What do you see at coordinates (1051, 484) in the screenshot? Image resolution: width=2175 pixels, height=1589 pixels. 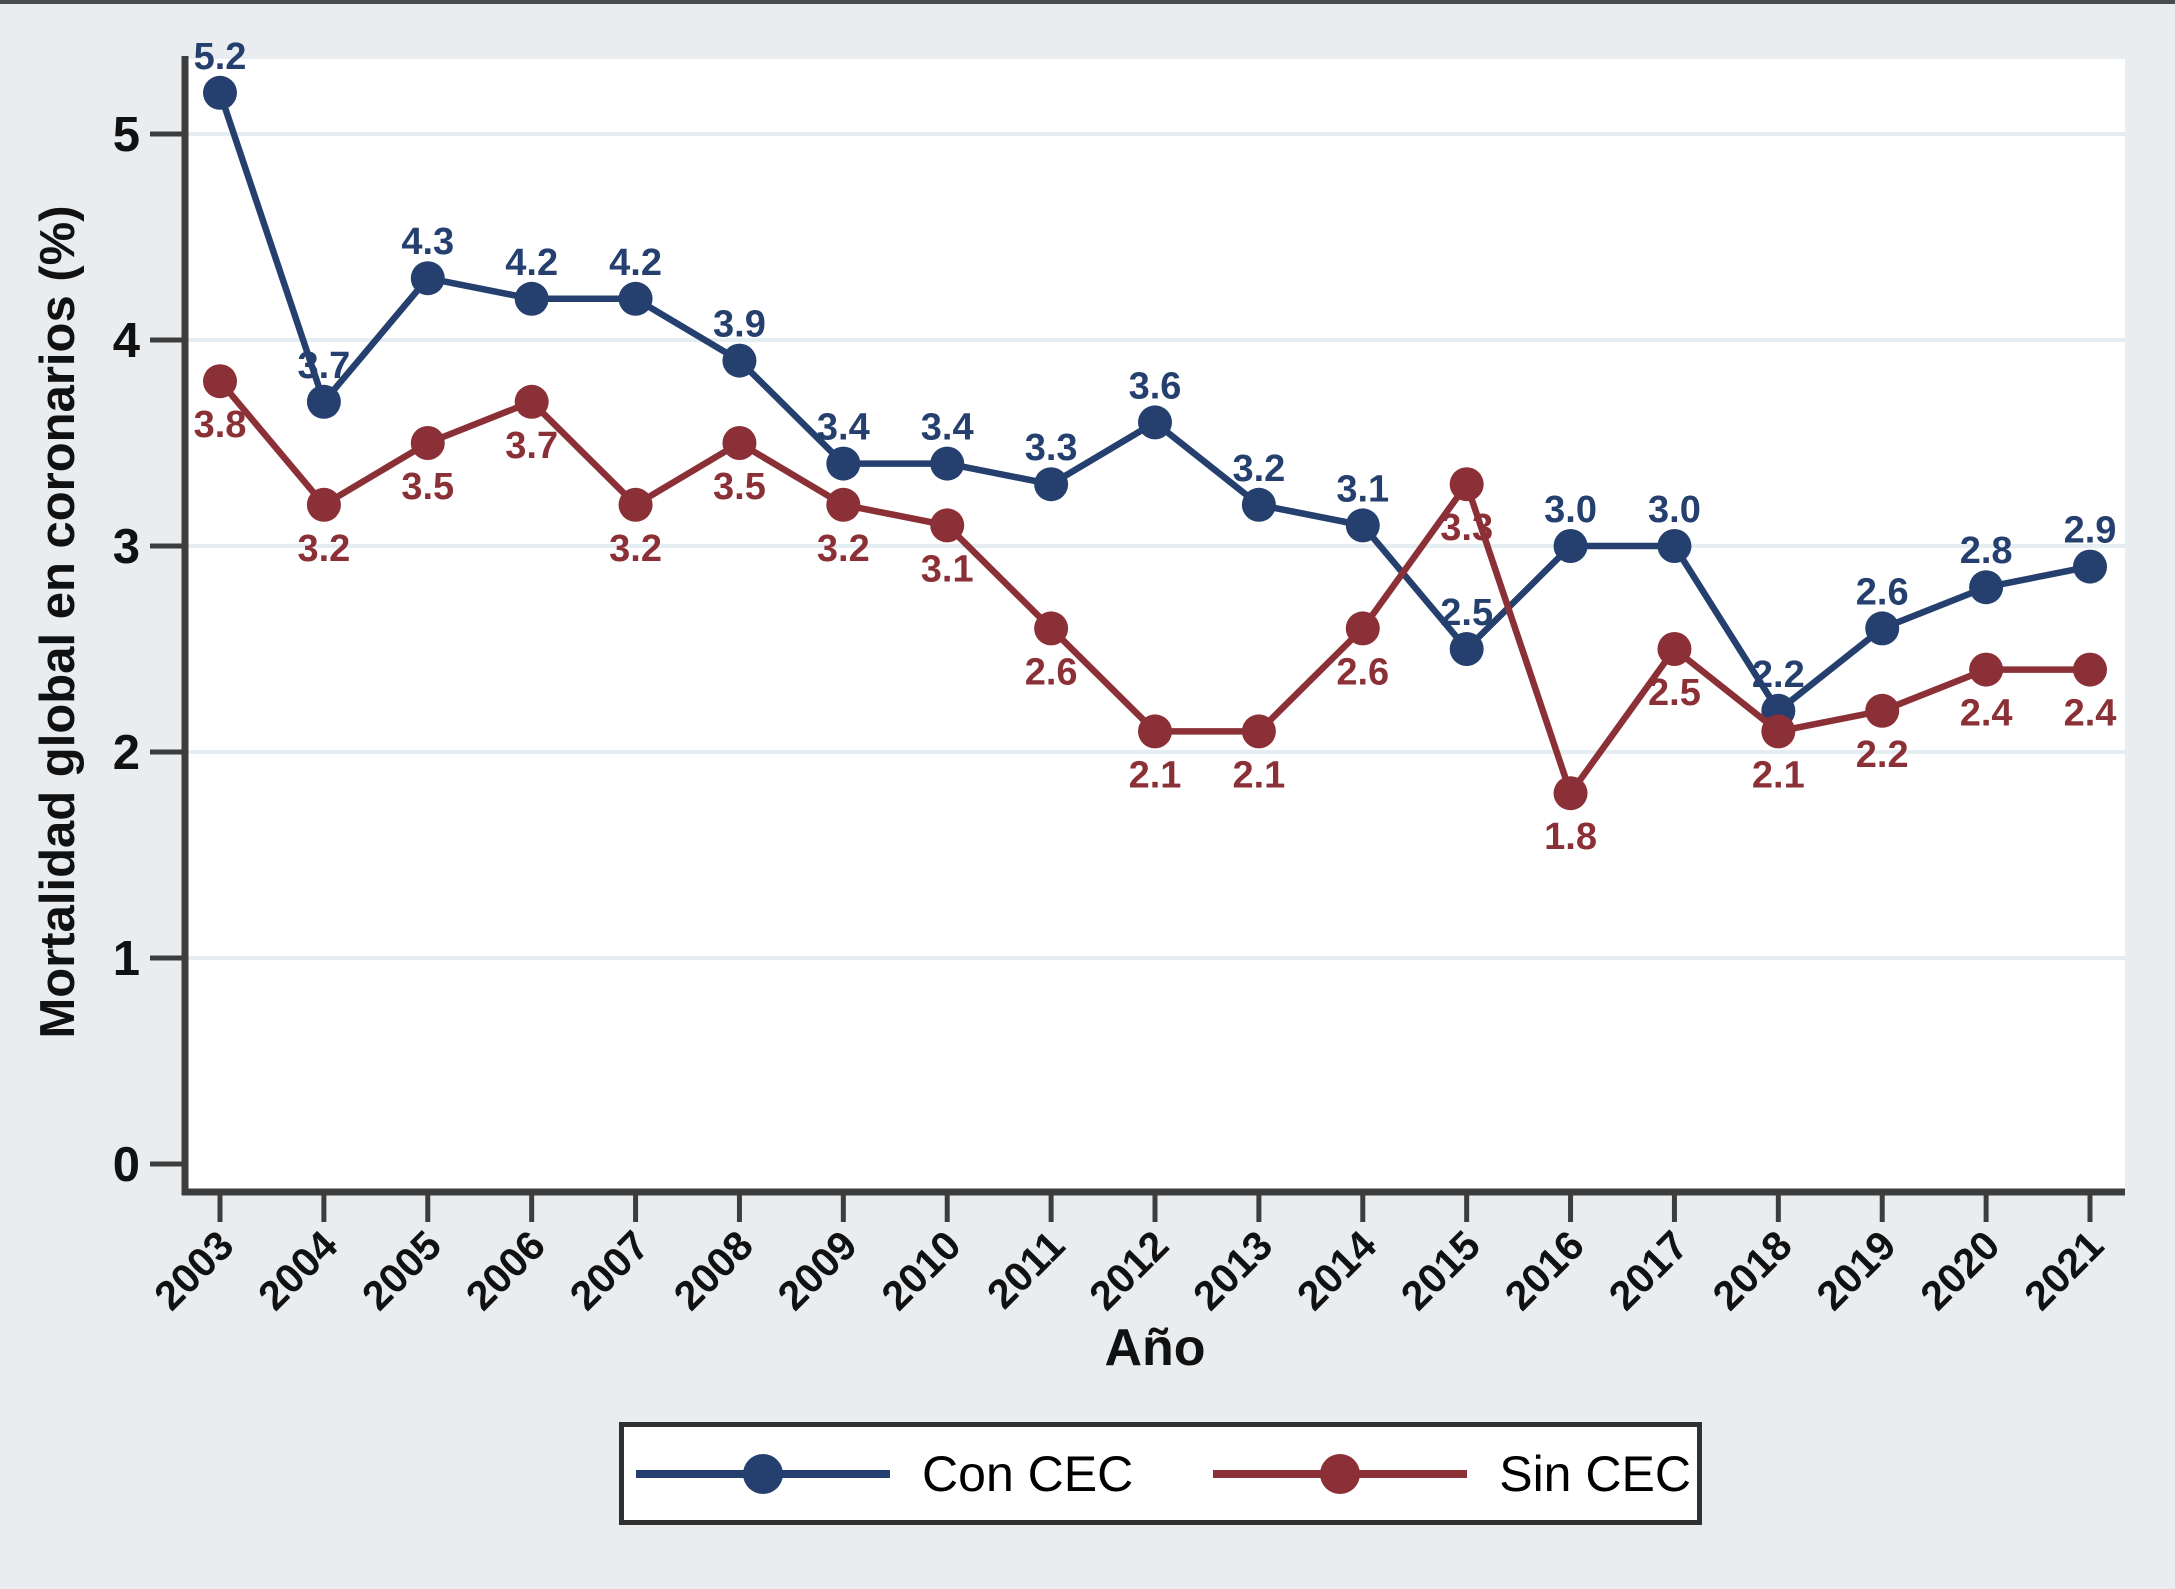 I see `data-point-con-cec-2011` at bounding box center [1051, 484].